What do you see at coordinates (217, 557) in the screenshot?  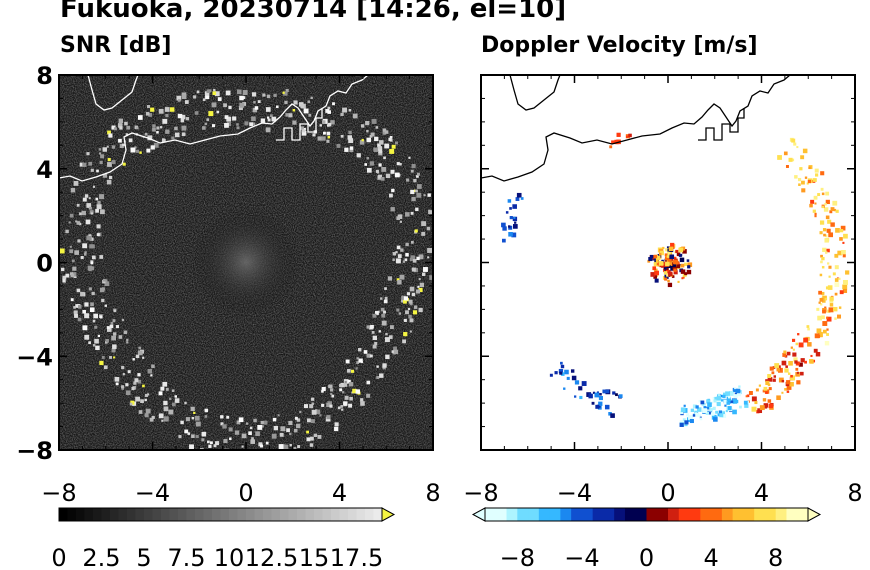 I see `snr-colorbar-labels: 0 2.5 5 7.5 10 12.5 15 17.5` at bounding box center [217, 557].